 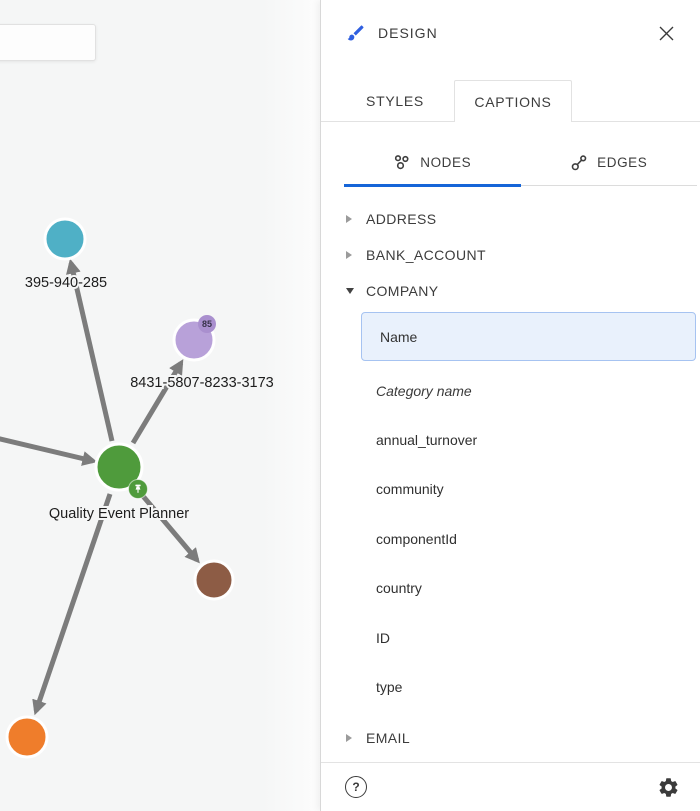 I want to click on close-icon, so click(x=666, y=33).